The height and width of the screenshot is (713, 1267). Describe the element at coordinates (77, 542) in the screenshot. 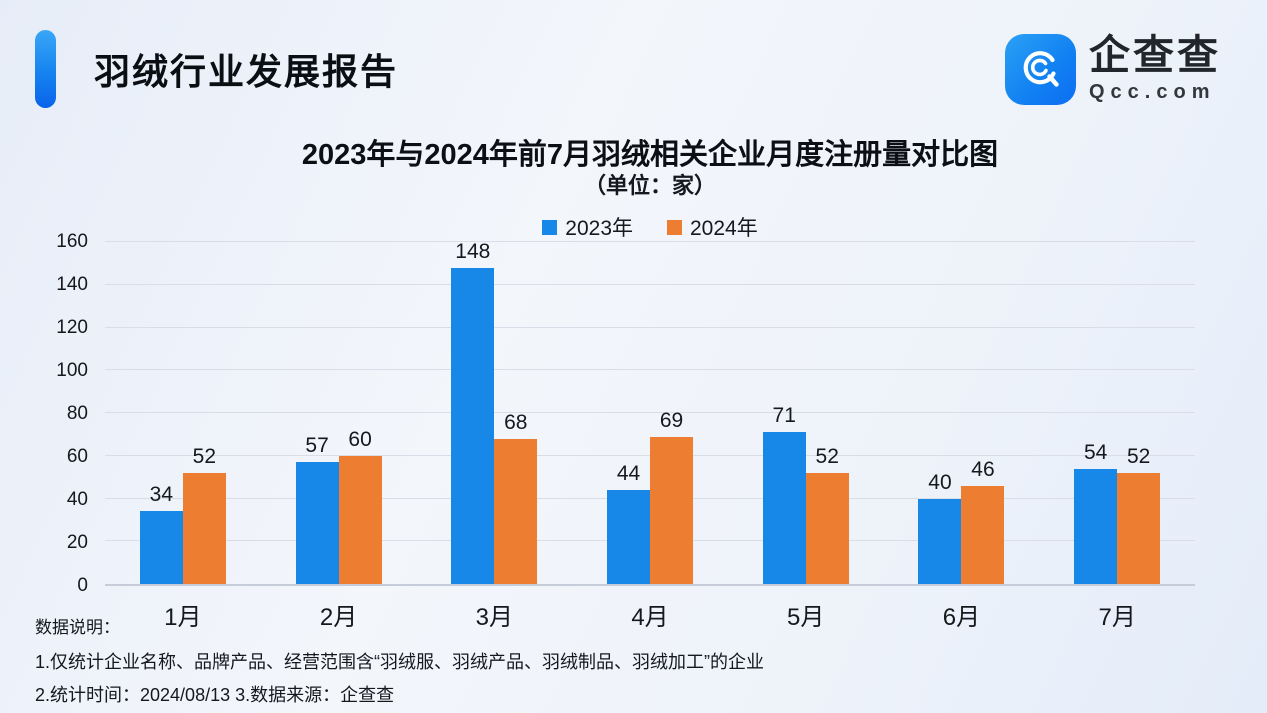

I see `y-tick-label: 20` at that location.